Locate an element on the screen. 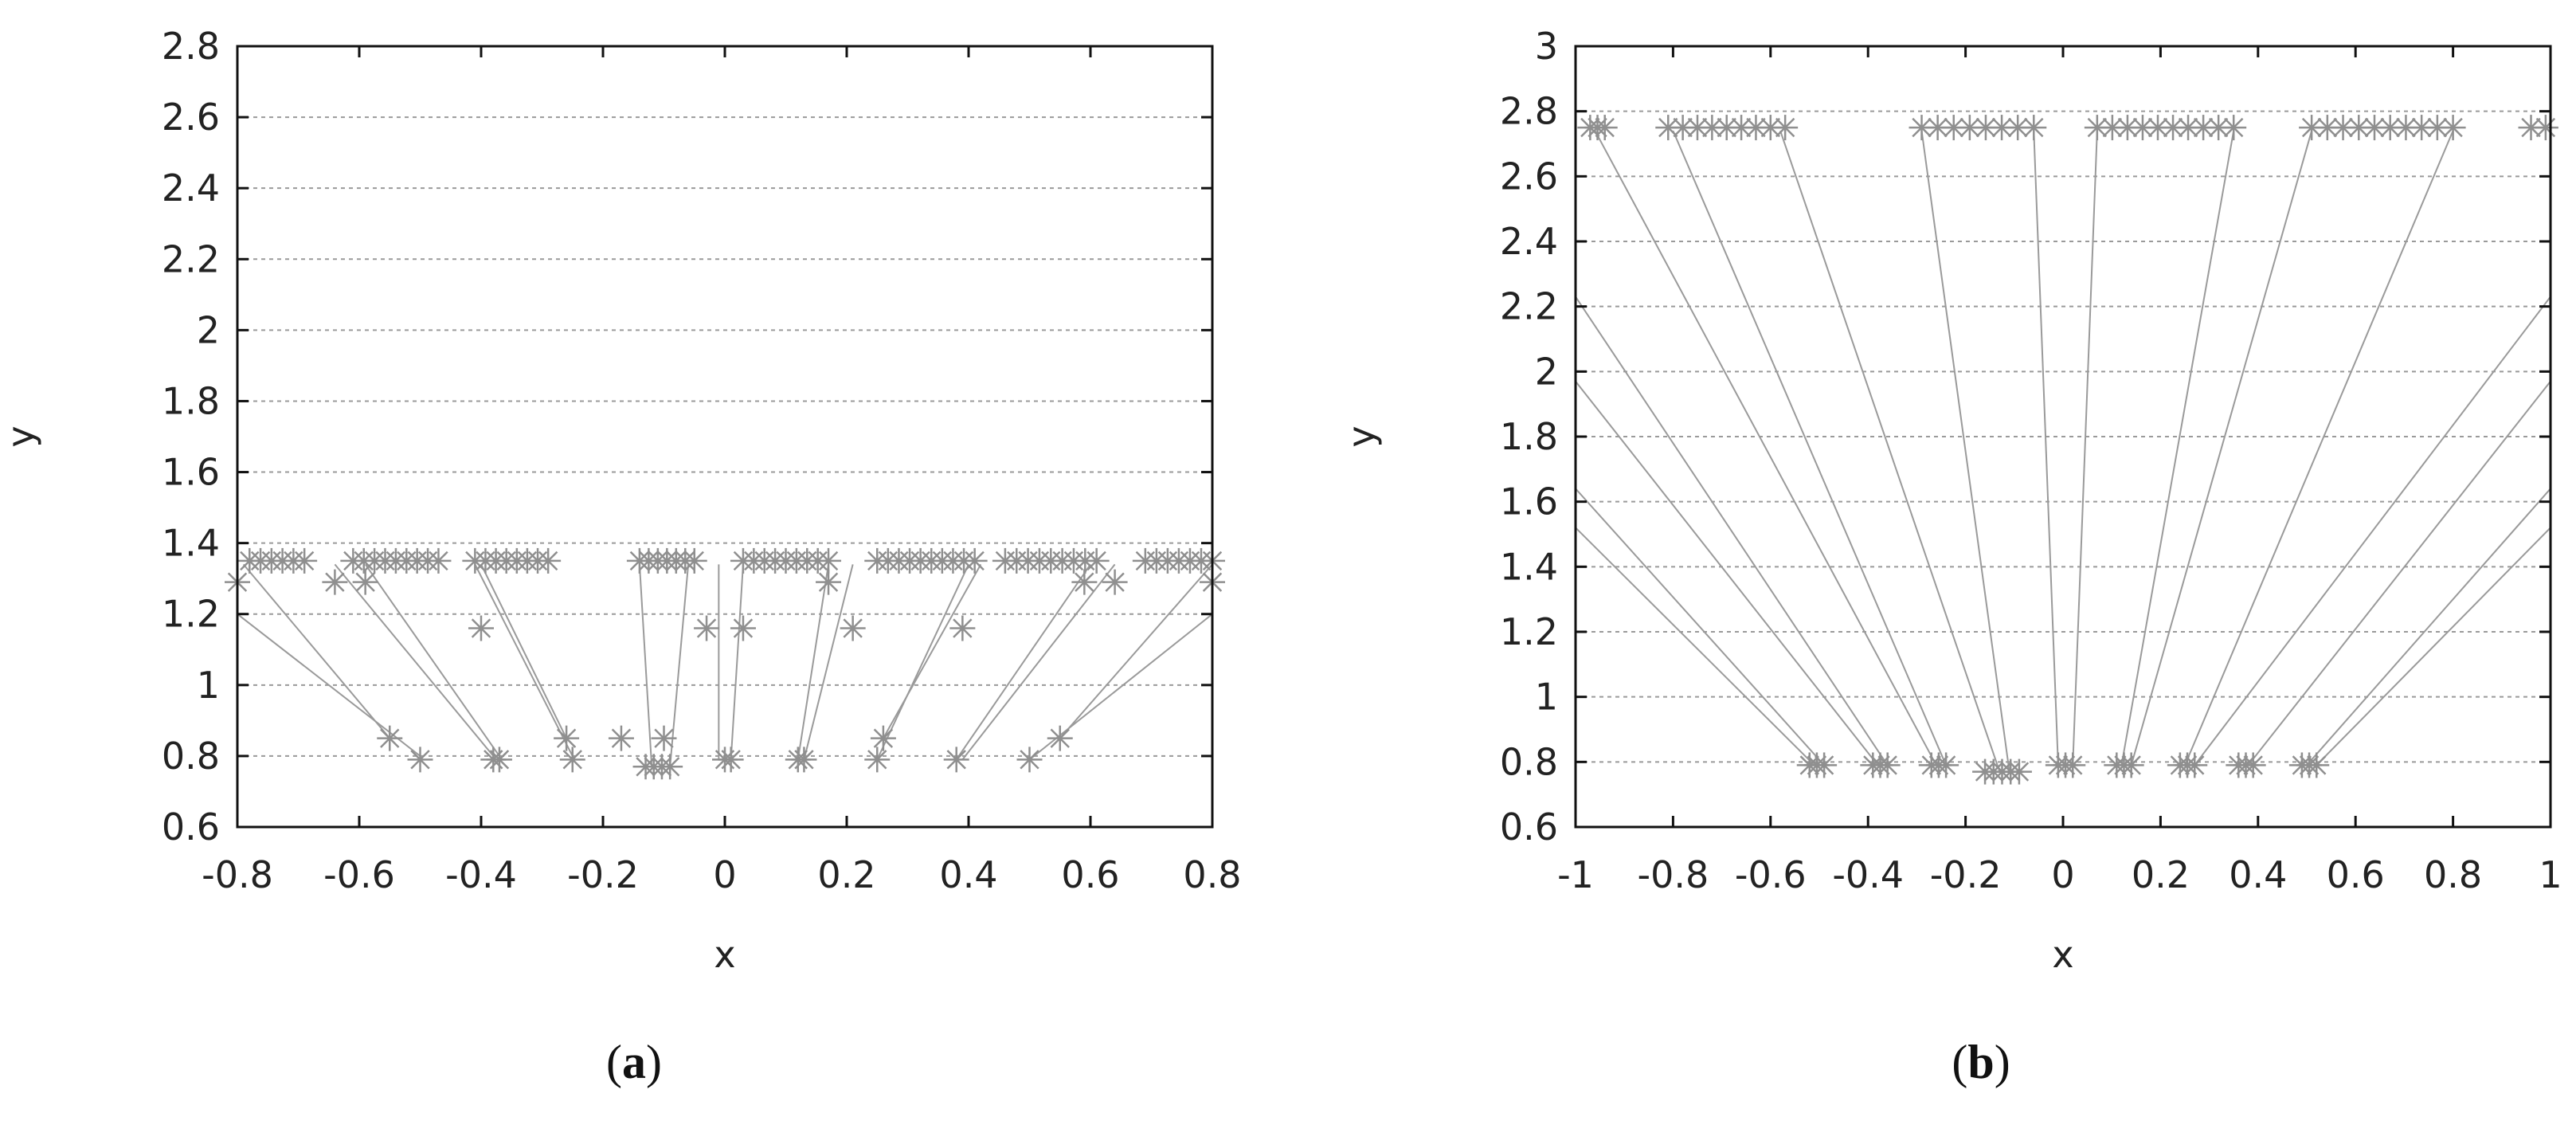  x-tick-label: -0.4 is located at coordinates (481, 874).